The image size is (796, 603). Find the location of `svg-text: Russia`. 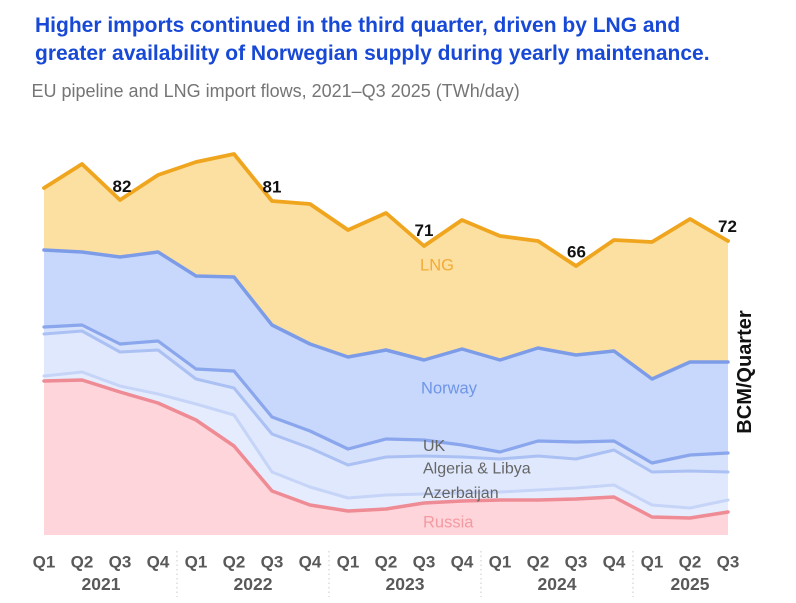

svg-text: Russia is located at coordinates (448, 523).